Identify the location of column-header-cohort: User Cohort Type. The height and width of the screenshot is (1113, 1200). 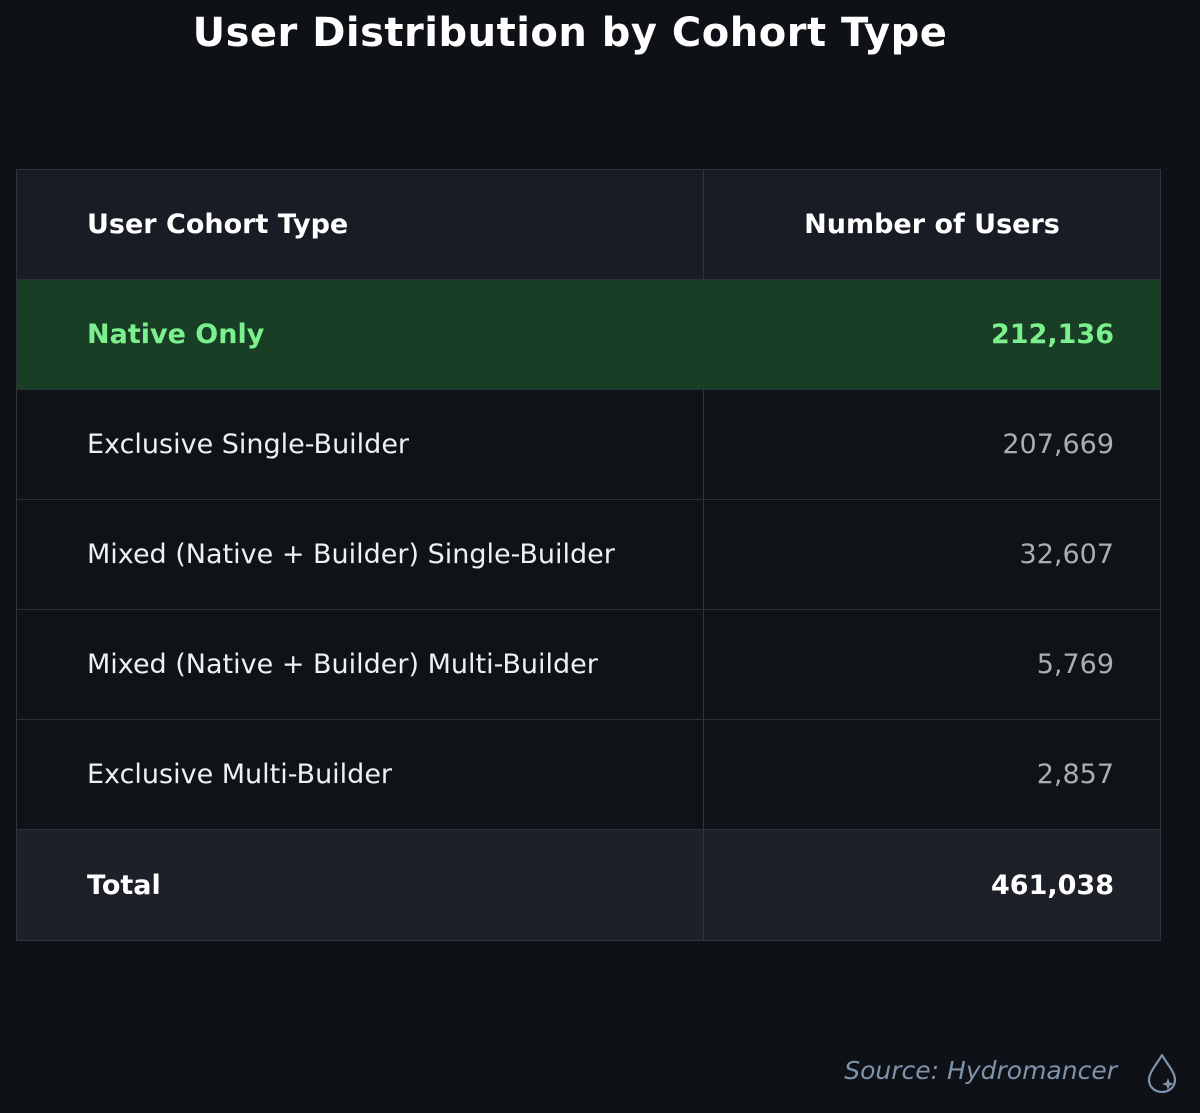
(360, 224).